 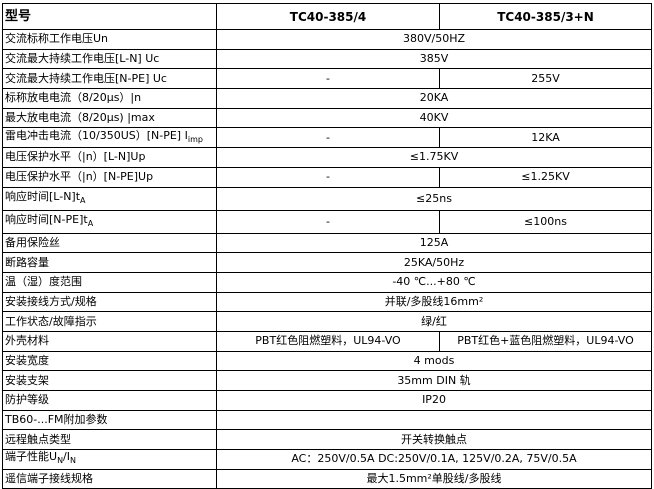 What do you see at coordinates (434, 420) in the screenshot?
I see `value-shared` at bounding box center [434, 420].